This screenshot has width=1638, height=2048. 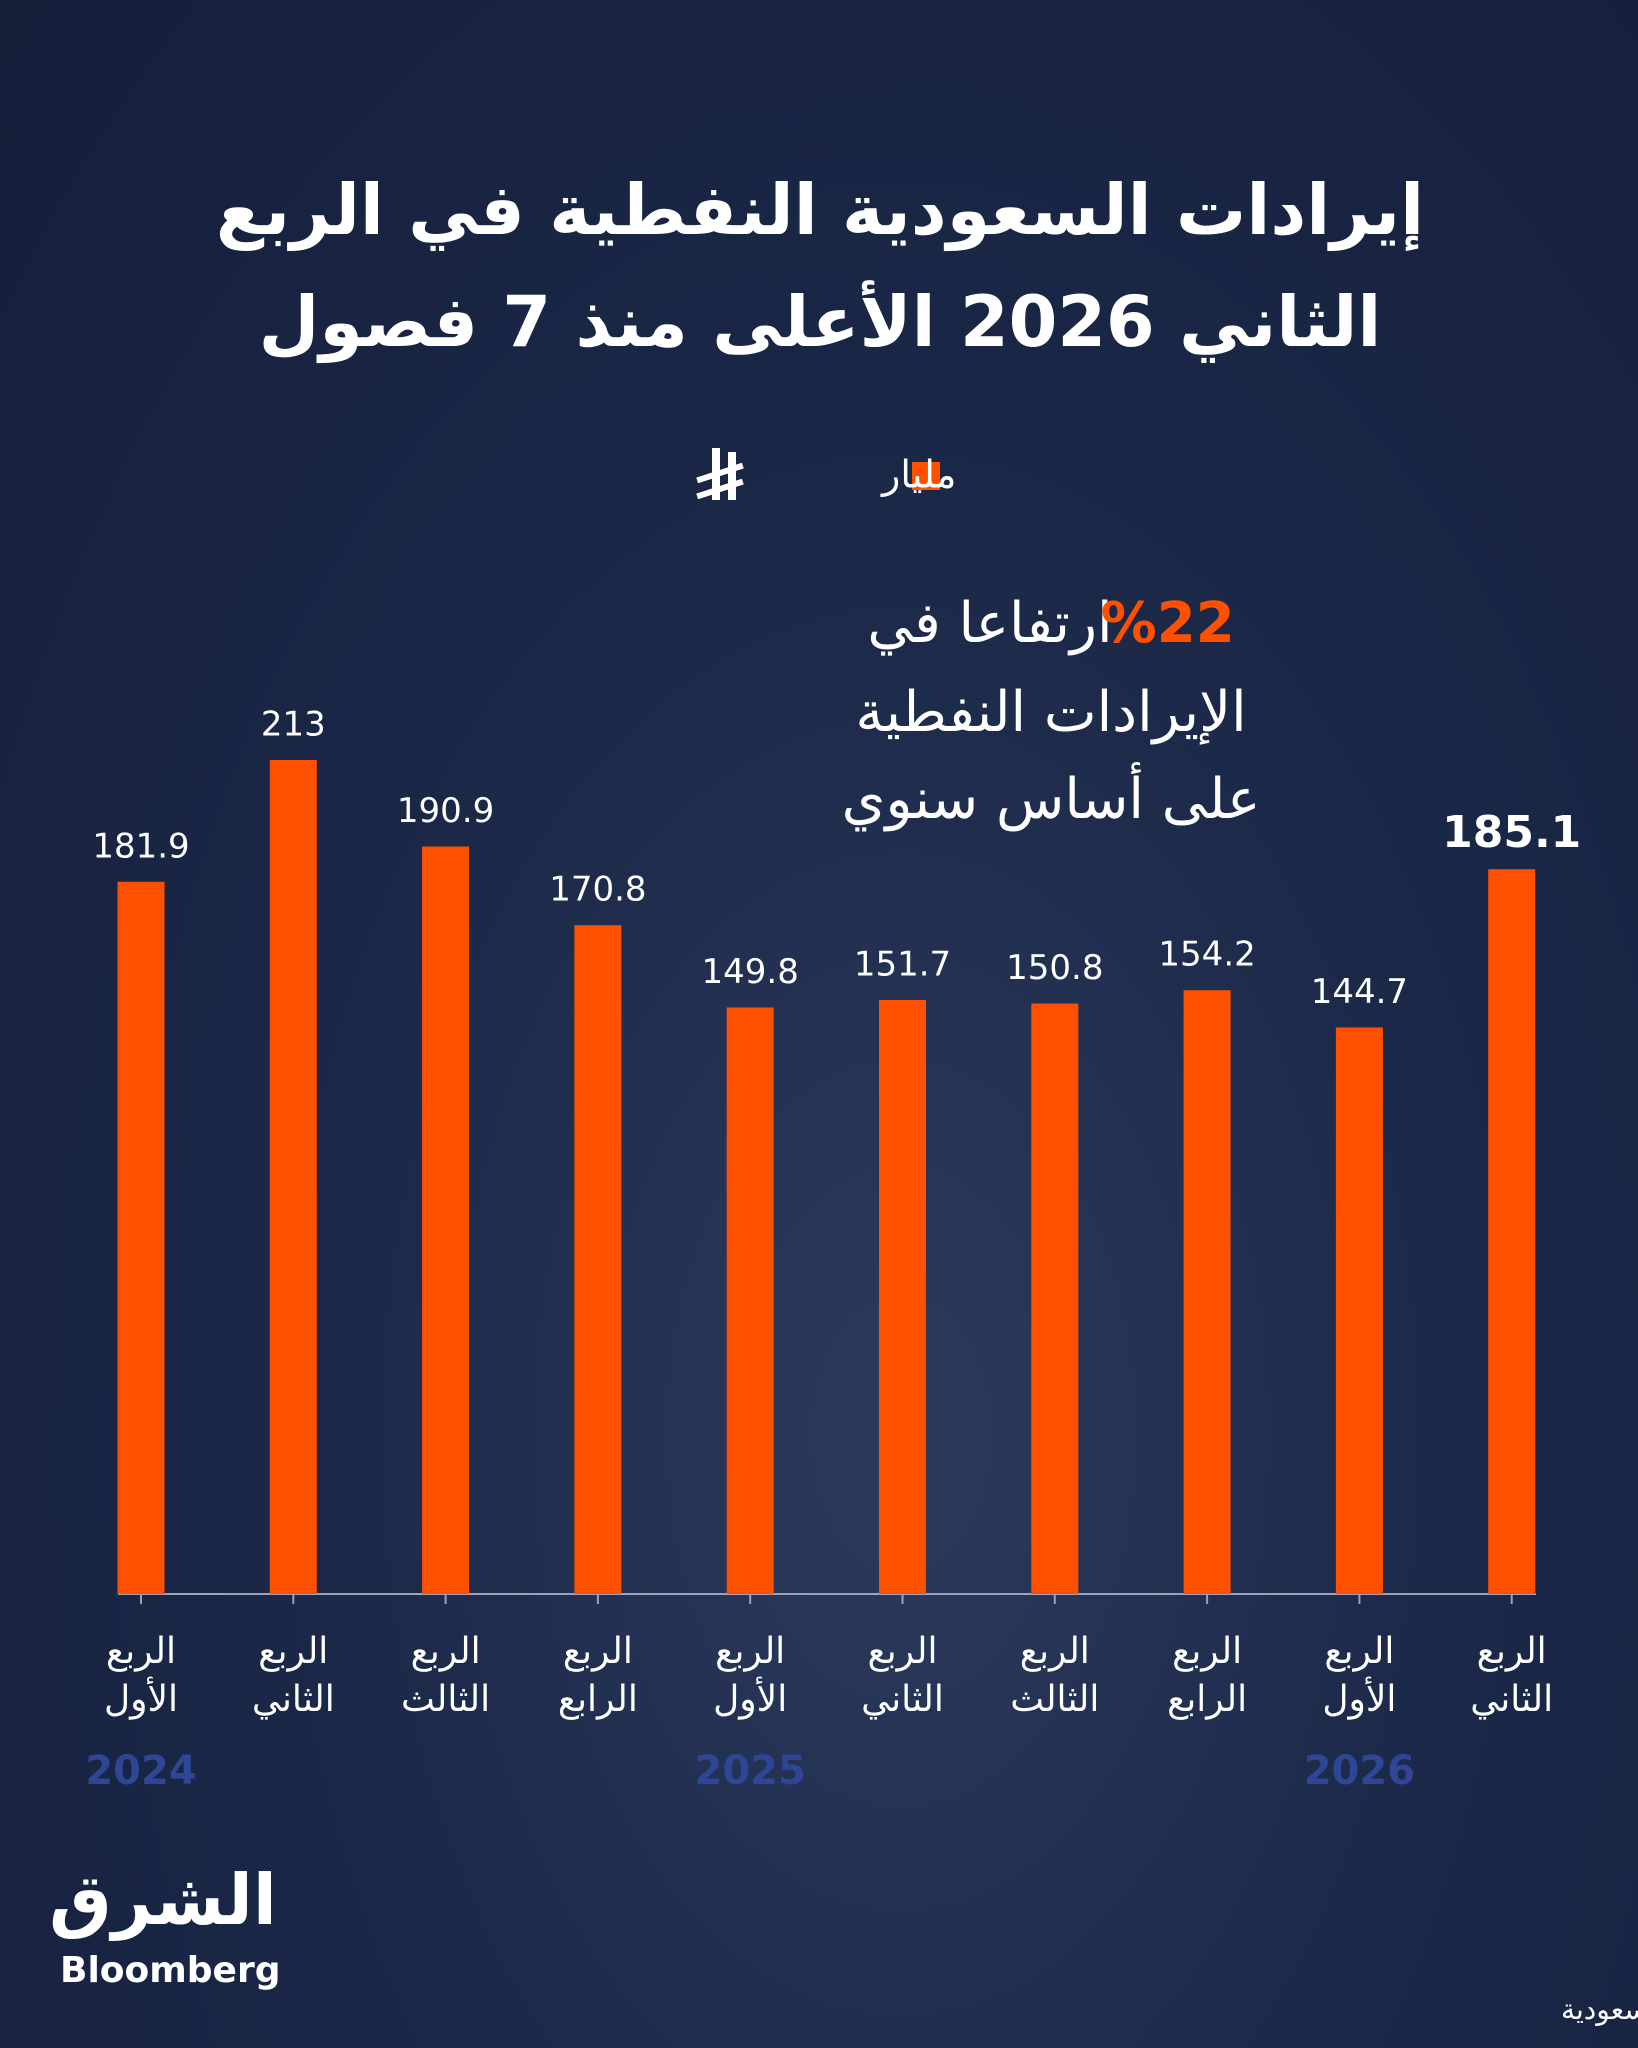 I want to click on value-label: 149.8, so click(x=750, y=972).